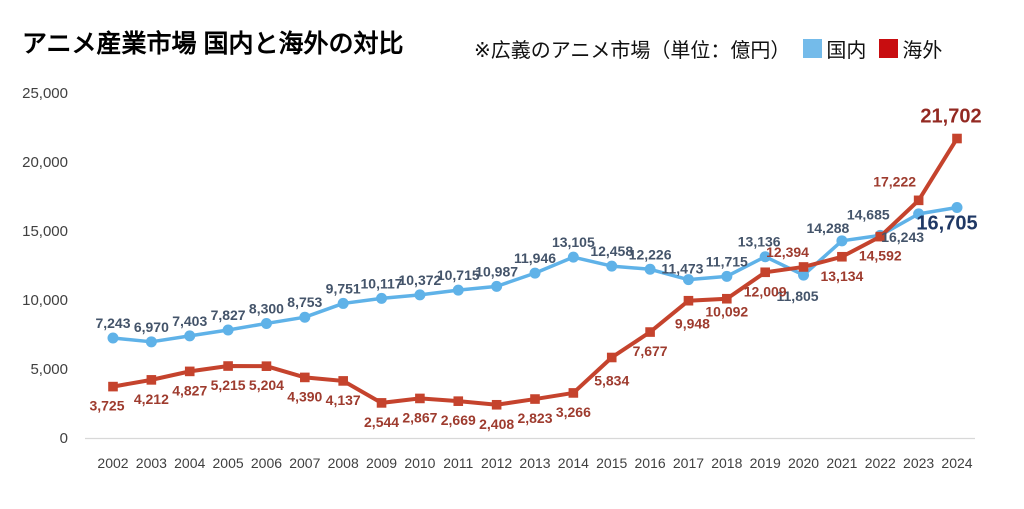  I want to click on x-axis-tick: 2022, so click(880, 463).